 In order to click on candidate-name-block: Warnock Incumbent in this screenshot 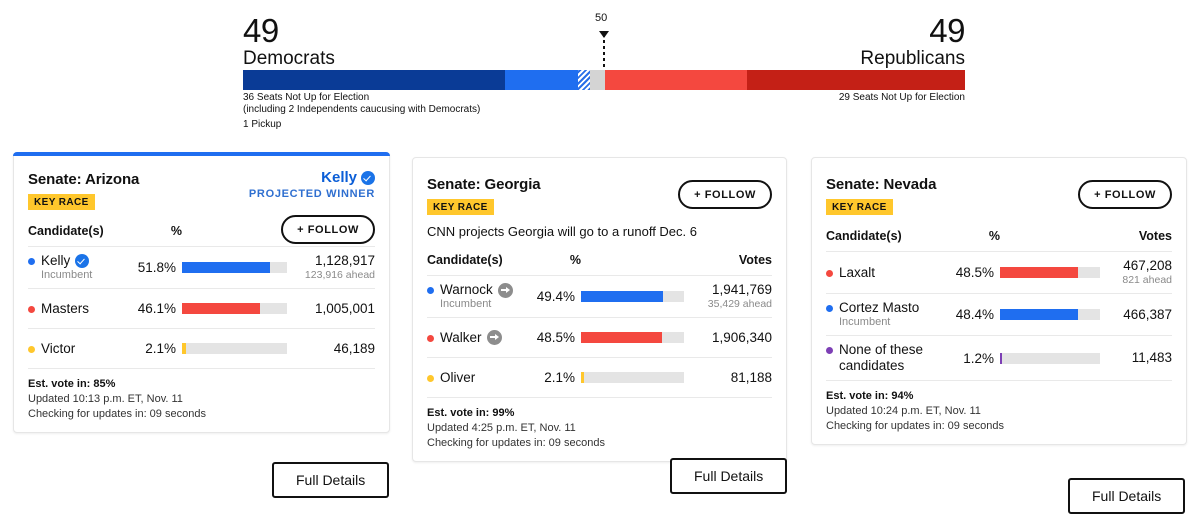, I will do `click(476, 296)`.